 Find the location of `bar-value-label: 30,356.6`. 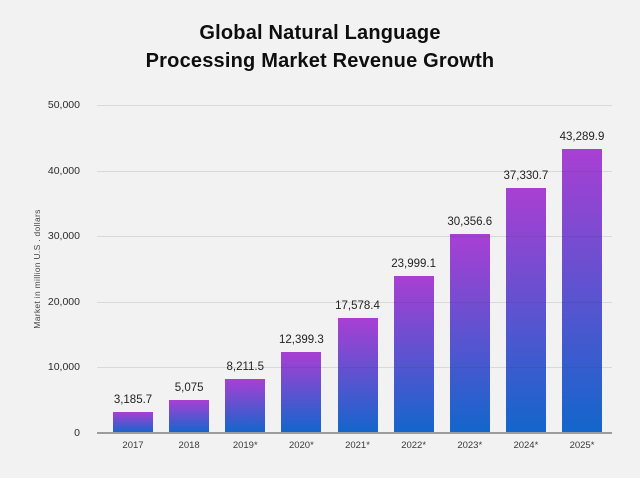

bar-value-label: 30,356.6 is located at coordinates (470, 221).